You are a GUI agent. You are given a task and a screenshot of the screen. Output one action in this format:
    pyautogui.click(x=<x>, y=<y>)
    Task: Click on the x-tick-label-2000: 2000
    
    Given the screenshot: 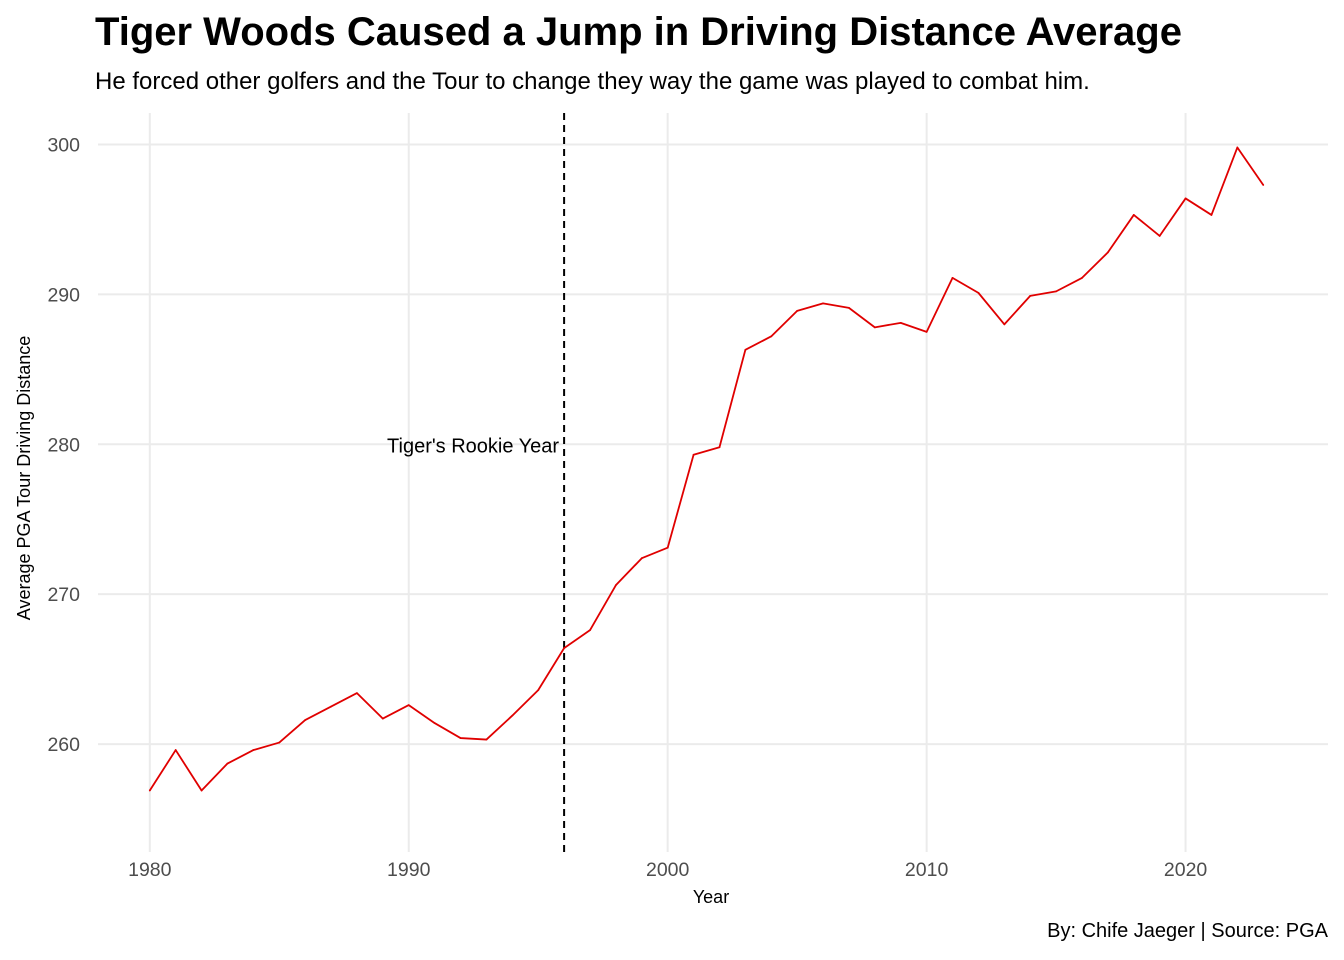 What is the action you would take?
    pyautogui.click(x=668, y=870)
    